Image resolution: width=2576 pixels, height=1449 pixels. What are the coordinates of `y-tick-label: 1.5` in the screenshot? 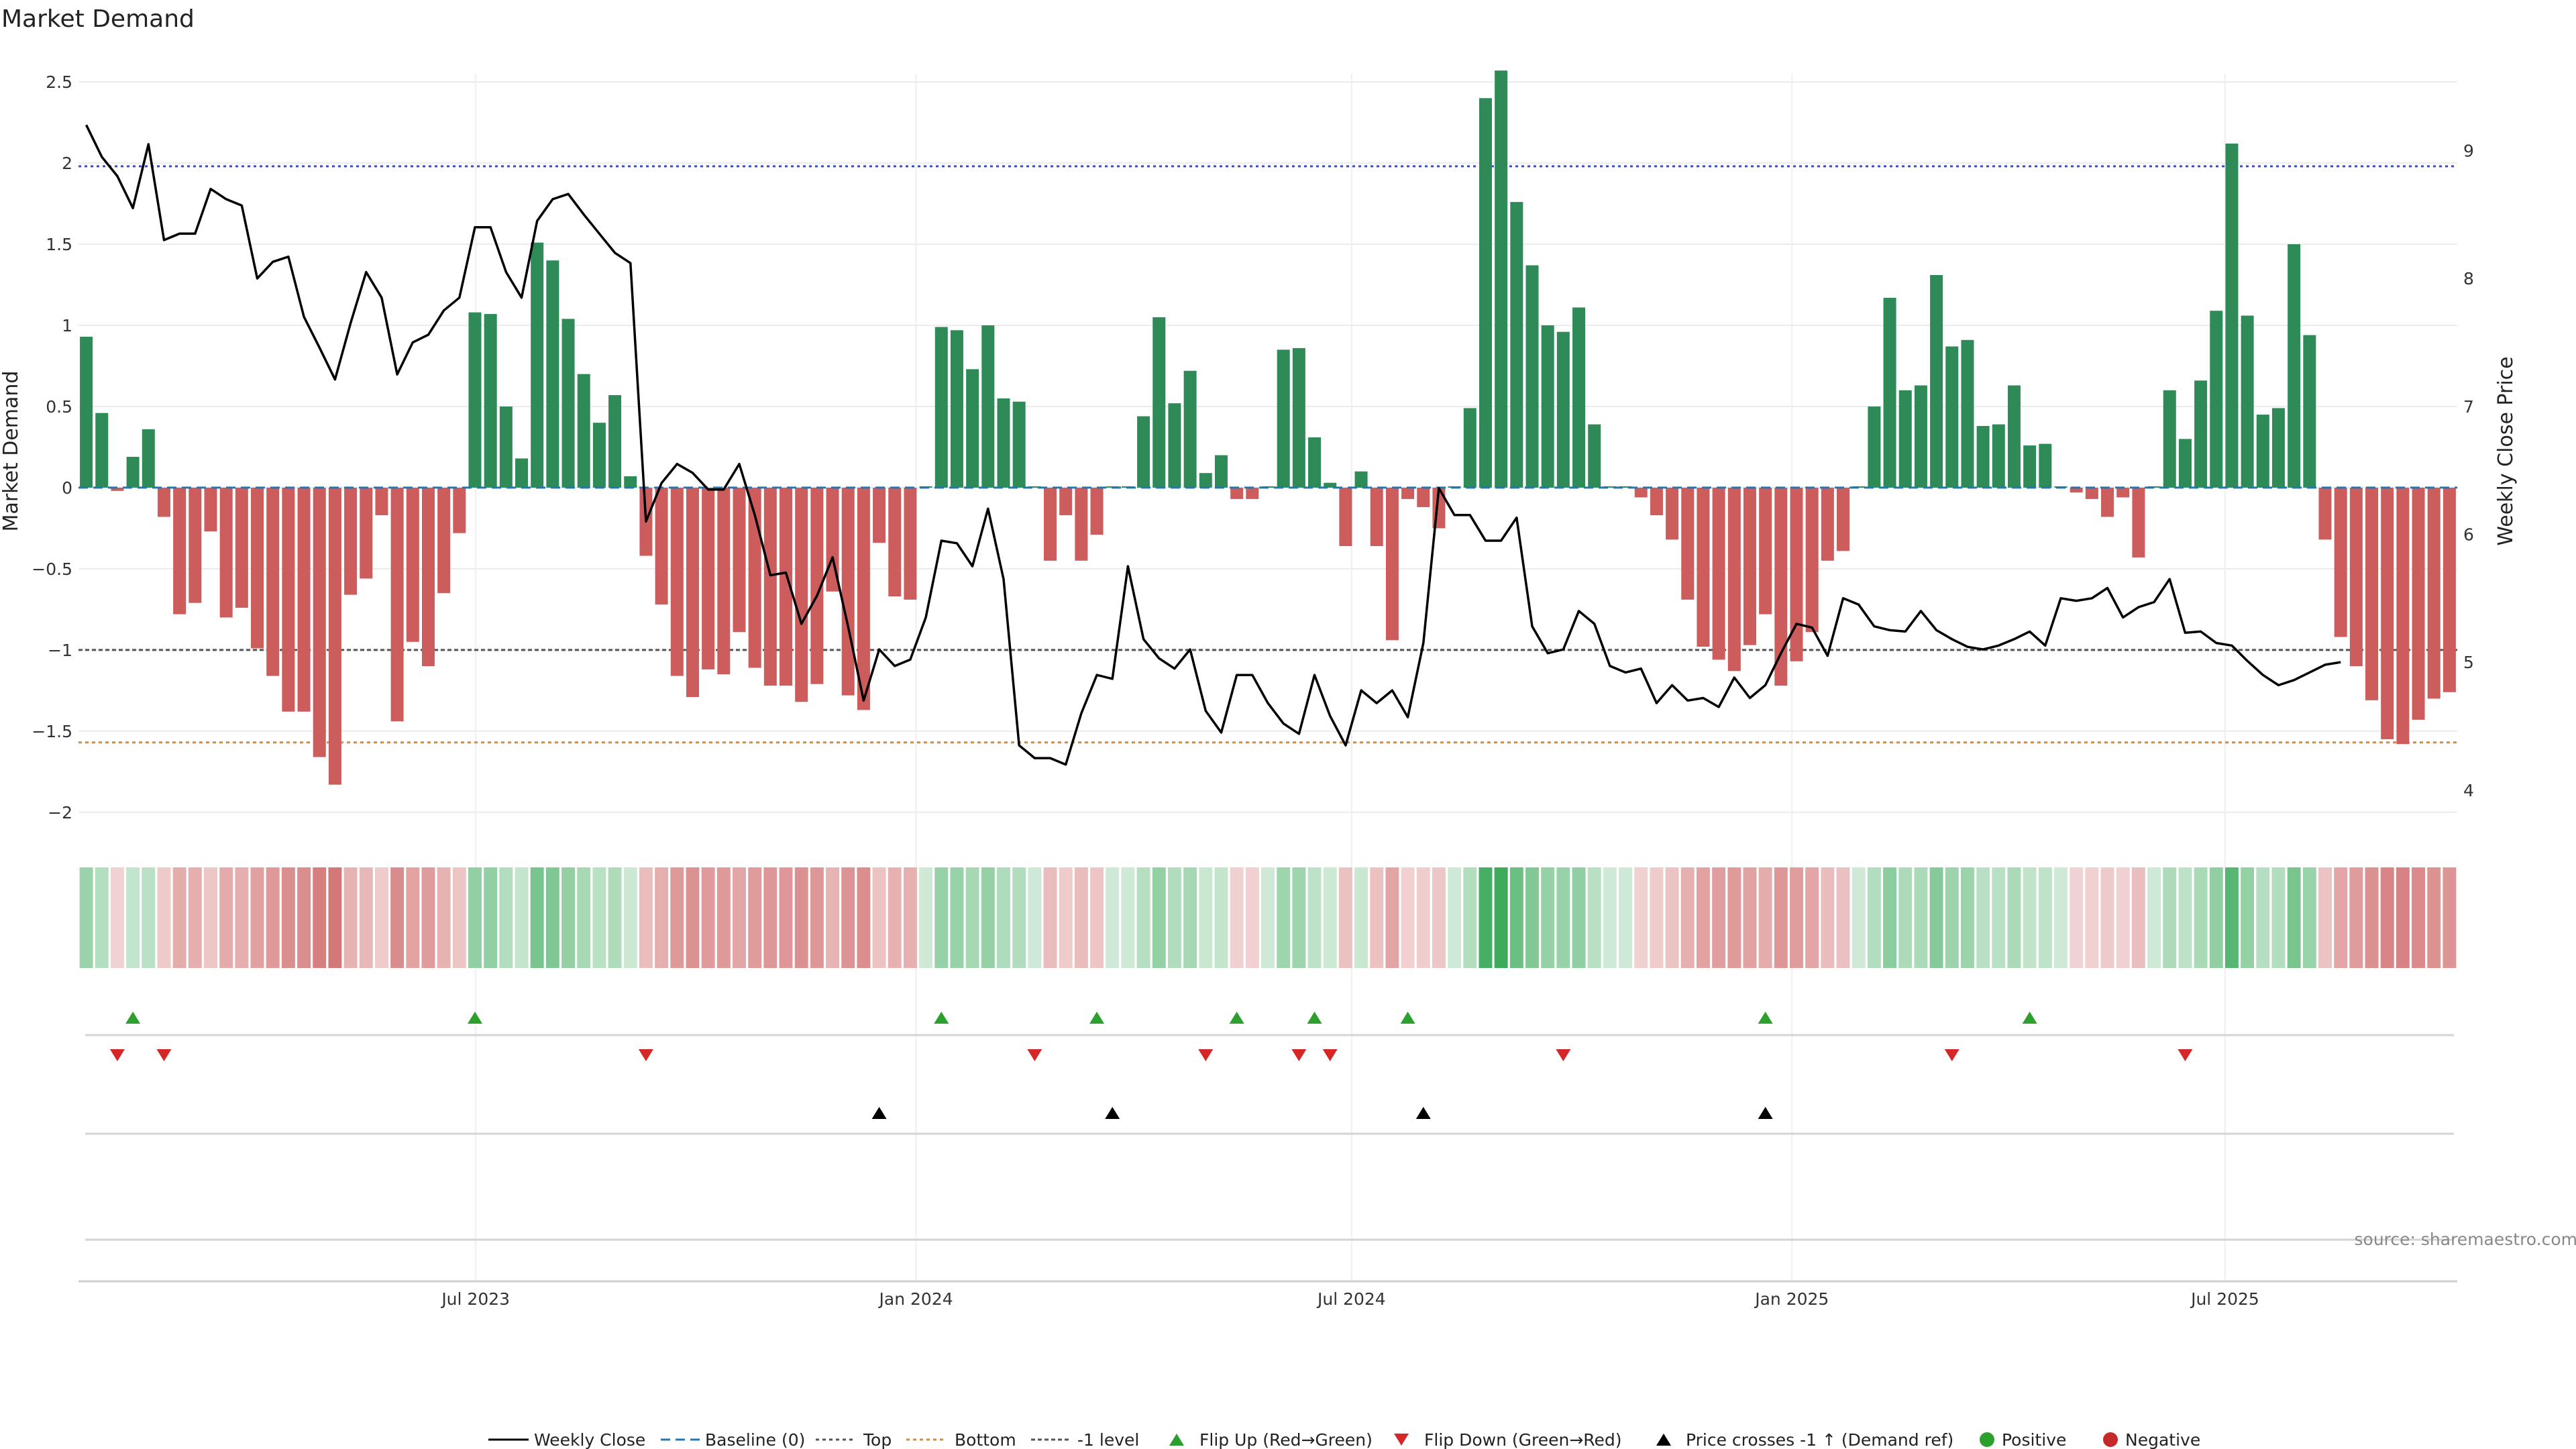 It's located at (59, 244).